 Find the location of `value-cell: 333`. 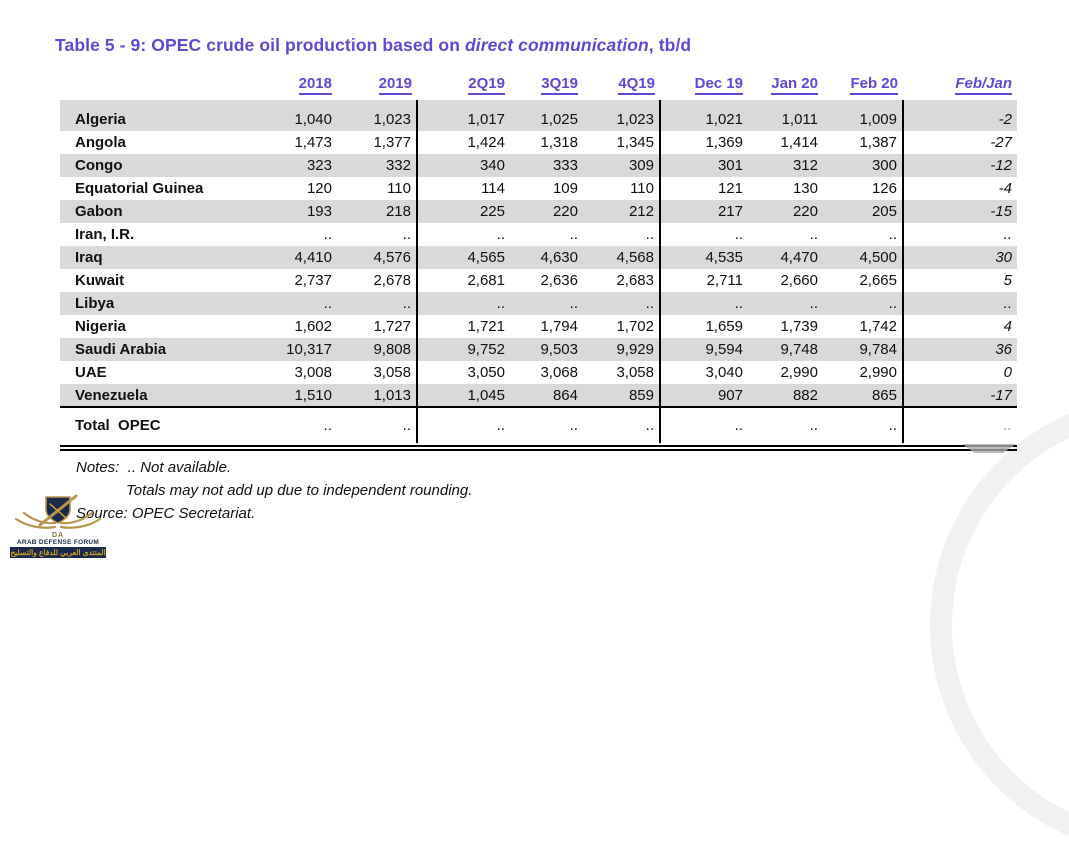

value-cell: 333 is located at coordinates (565, 165).